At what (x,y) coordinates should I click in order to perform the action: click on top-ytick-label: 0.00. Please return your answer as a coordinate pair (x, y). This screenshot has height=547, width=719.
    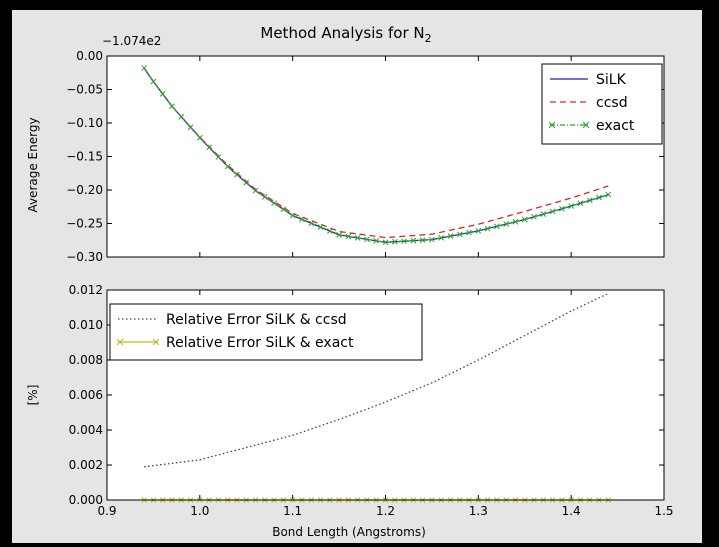
    Looking at the image, I should click on (89, 56).